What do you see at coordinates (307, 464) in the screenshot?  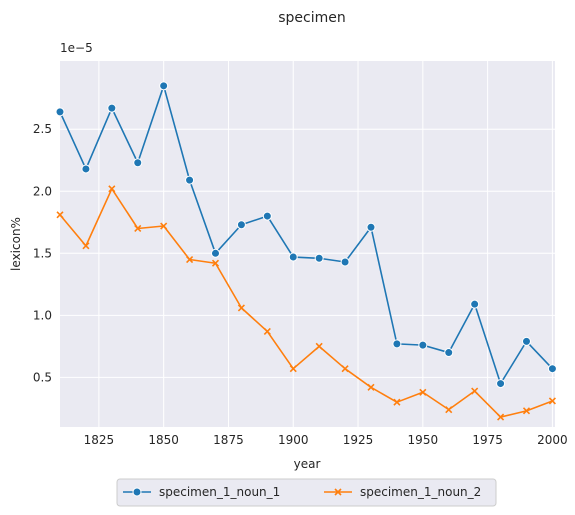 I see `x-axis-label: year` at bounding box center [307, 464].